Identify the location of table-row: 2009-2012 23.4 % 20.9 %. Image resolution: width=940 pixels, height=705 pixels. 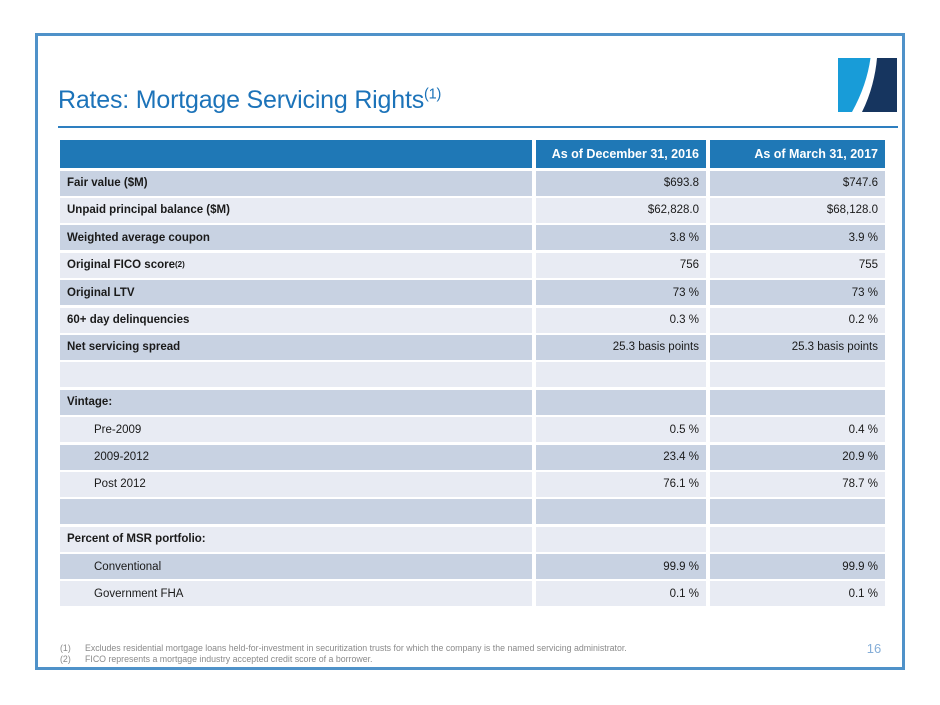
(472, 457).